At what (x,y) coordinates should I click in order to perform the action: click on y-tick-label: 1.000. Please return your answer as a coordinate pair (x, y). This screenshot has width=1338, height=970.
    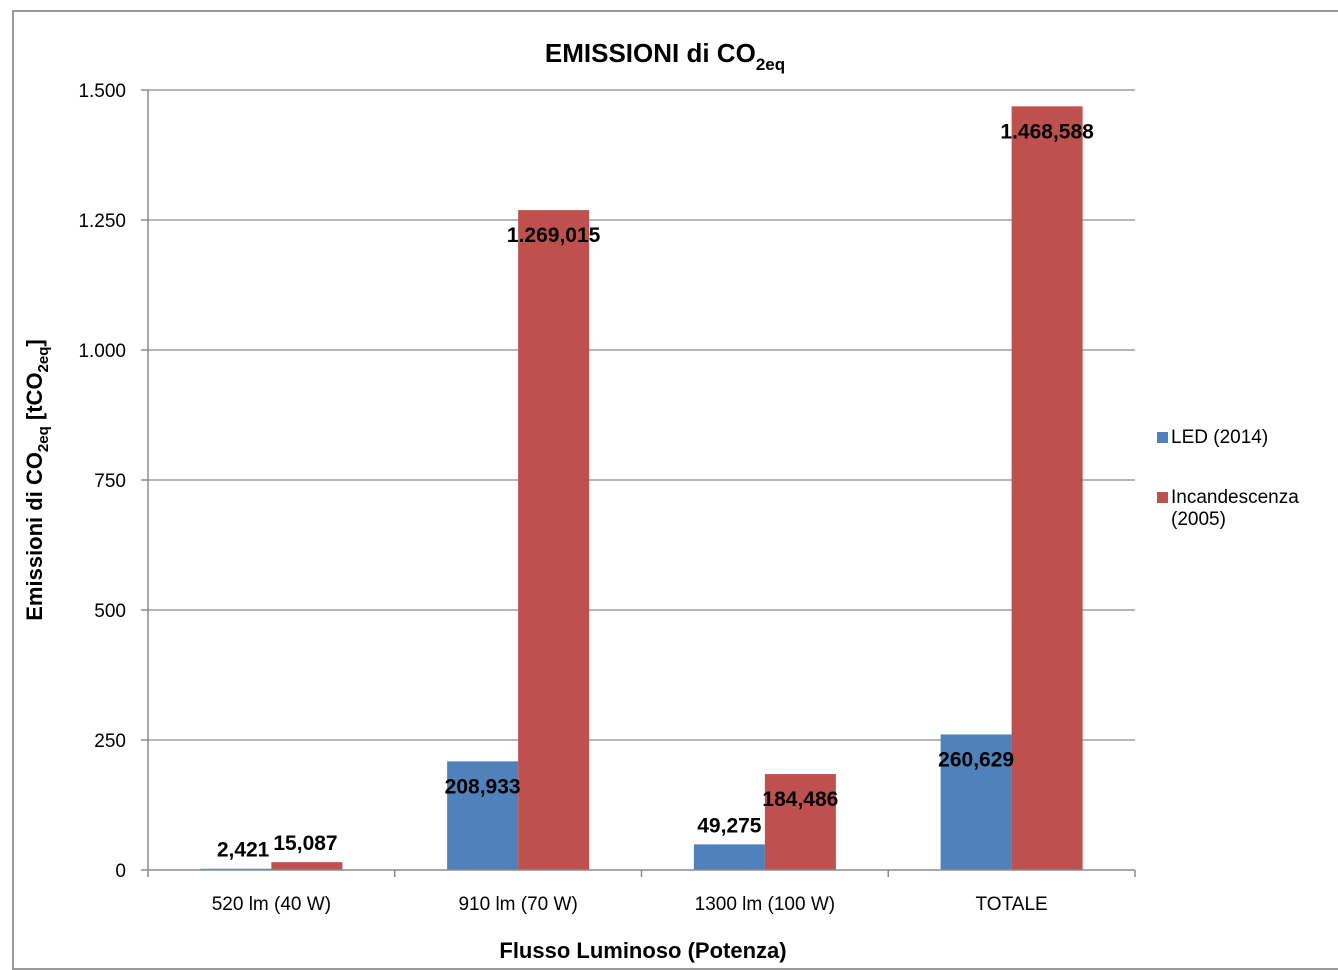
    Looking at the image, I should click on (102, 351).